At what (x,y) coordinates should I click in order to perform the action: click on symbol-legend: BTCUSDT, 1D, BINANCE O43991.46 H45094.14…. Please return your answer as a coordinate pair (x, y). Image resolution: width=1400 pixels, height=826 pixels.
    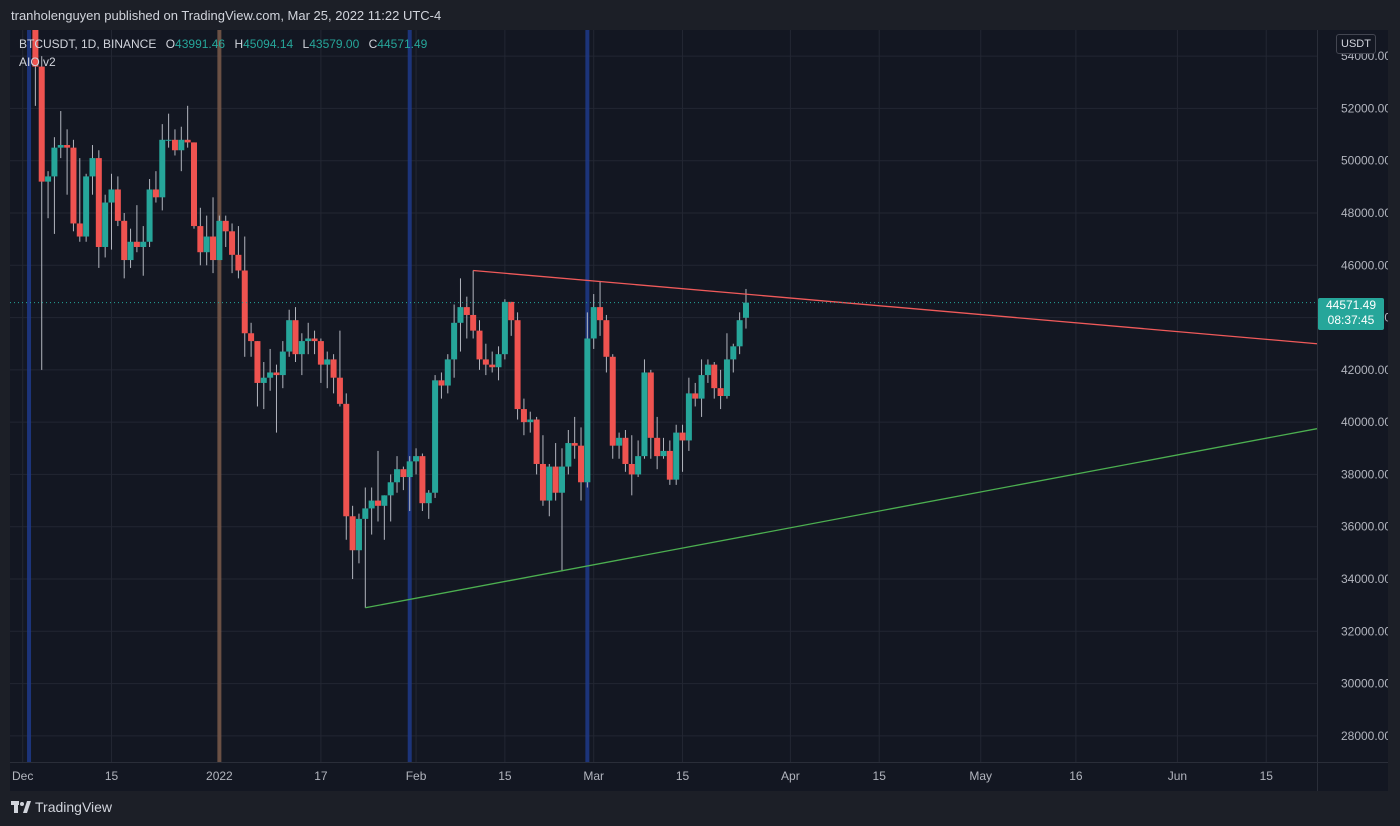
    Looking at the image, I should click on (223, 44).